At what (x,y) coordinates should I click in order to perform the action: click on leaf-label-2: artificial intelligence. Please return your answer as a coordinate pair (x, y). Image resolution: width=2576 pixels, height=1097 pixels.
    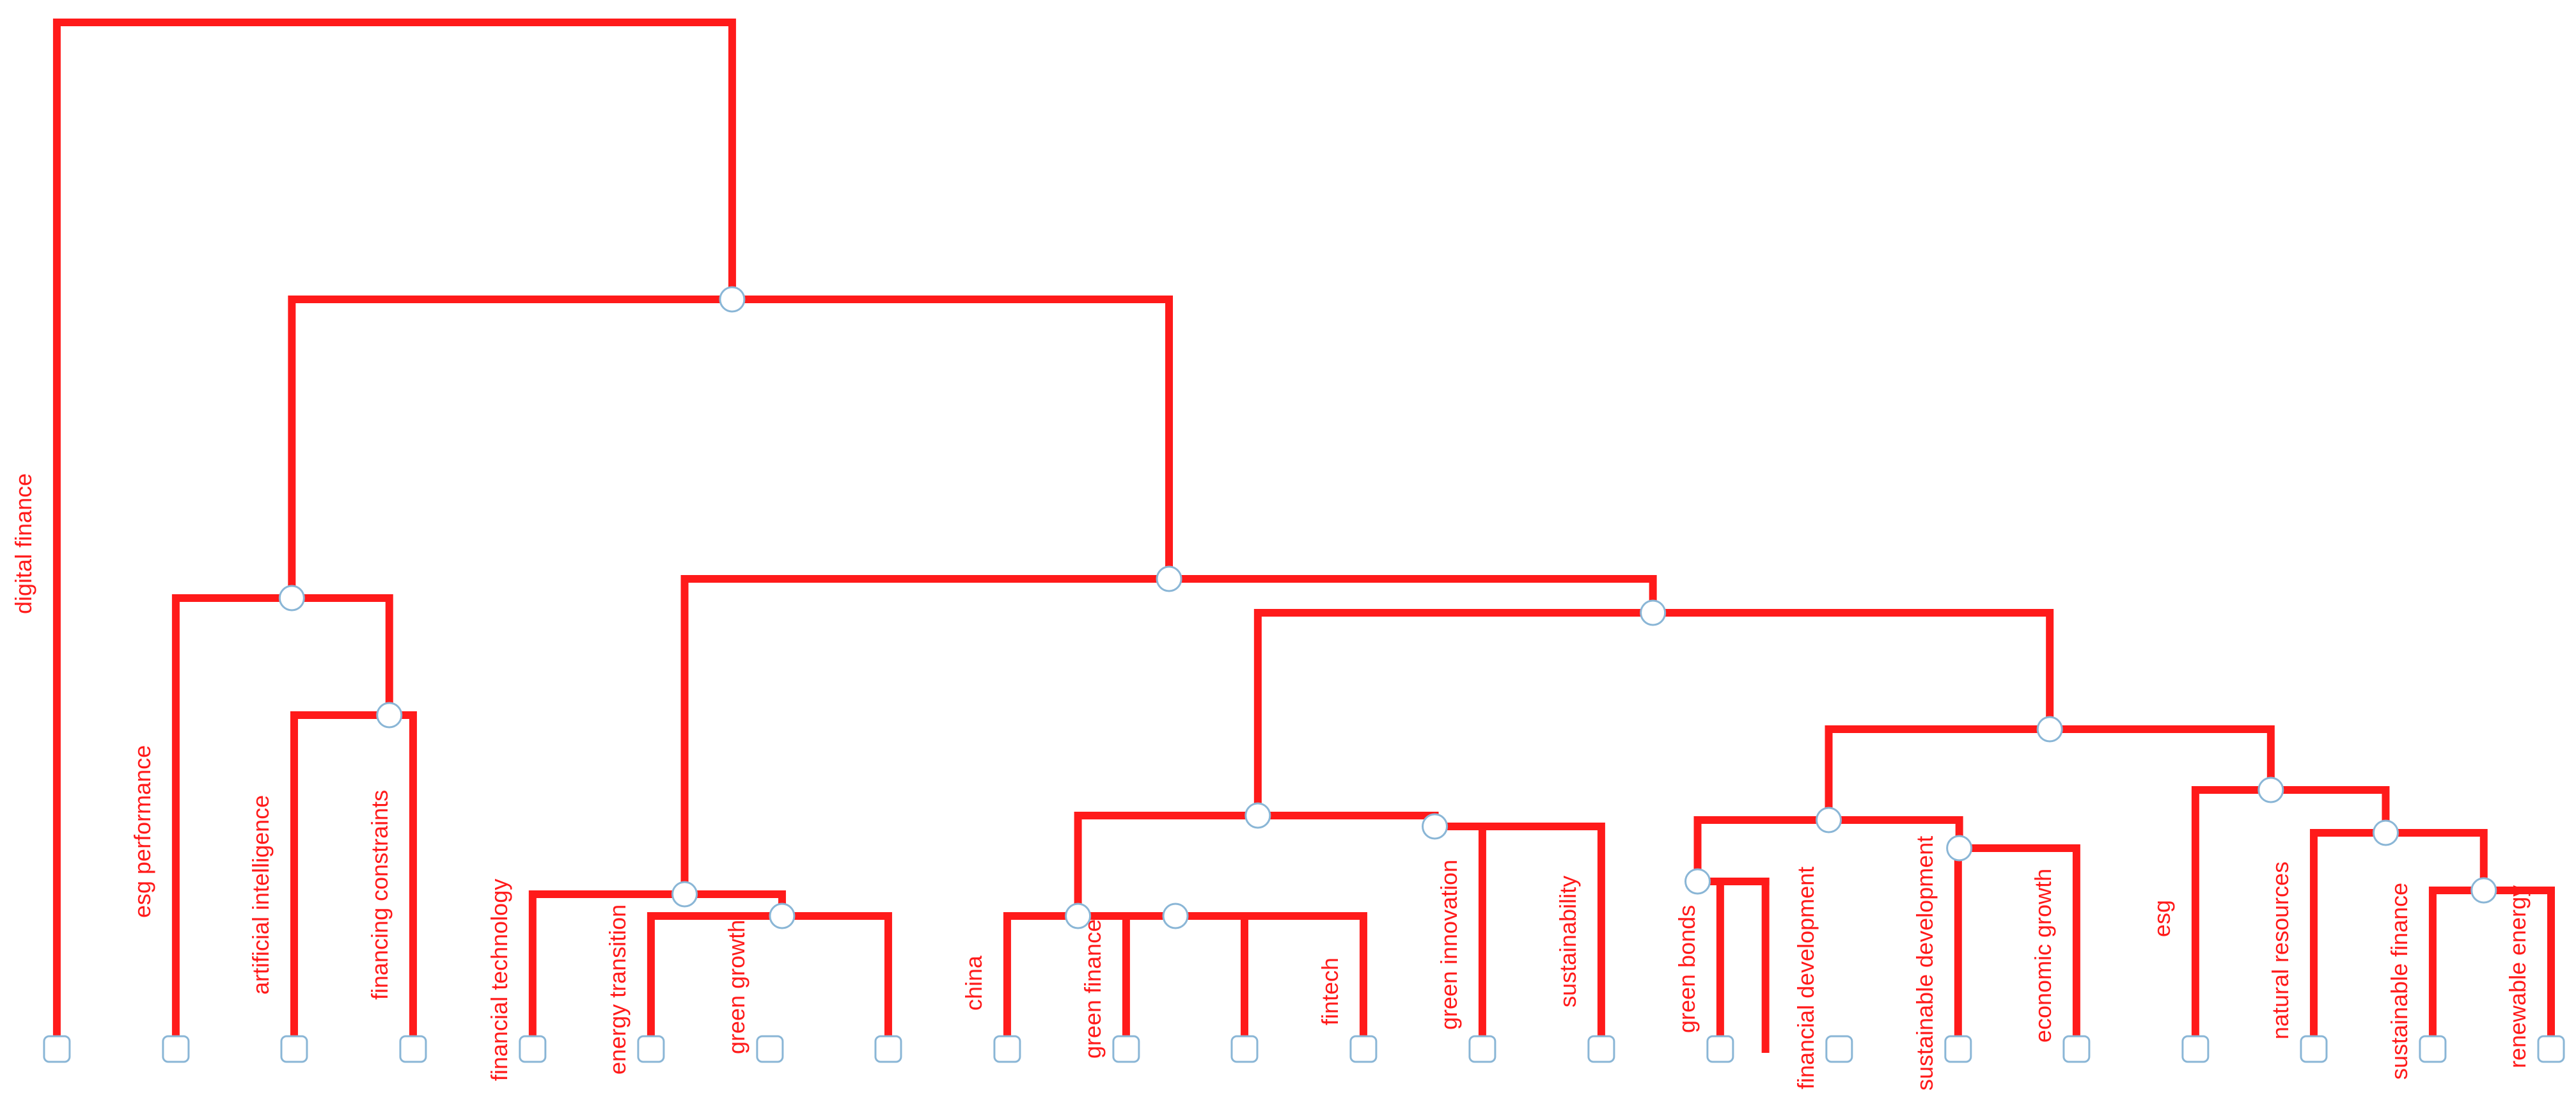
    Looking at the image, I should click on (260, 895).